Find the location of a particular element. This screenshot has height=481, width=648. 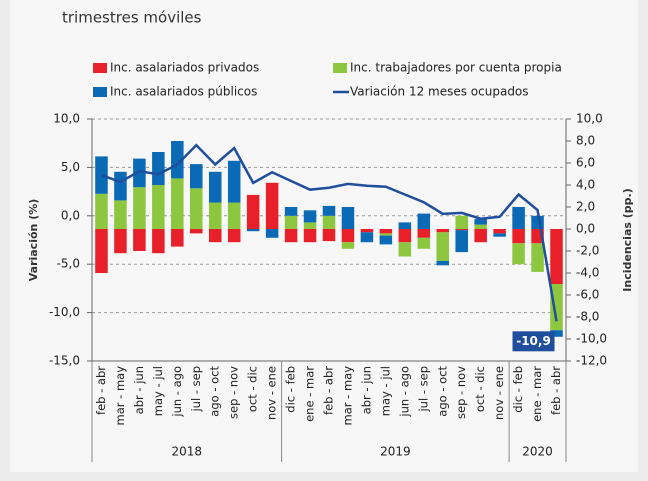

y2-tick-label: 0,0 is located at coordinates (585, 229).